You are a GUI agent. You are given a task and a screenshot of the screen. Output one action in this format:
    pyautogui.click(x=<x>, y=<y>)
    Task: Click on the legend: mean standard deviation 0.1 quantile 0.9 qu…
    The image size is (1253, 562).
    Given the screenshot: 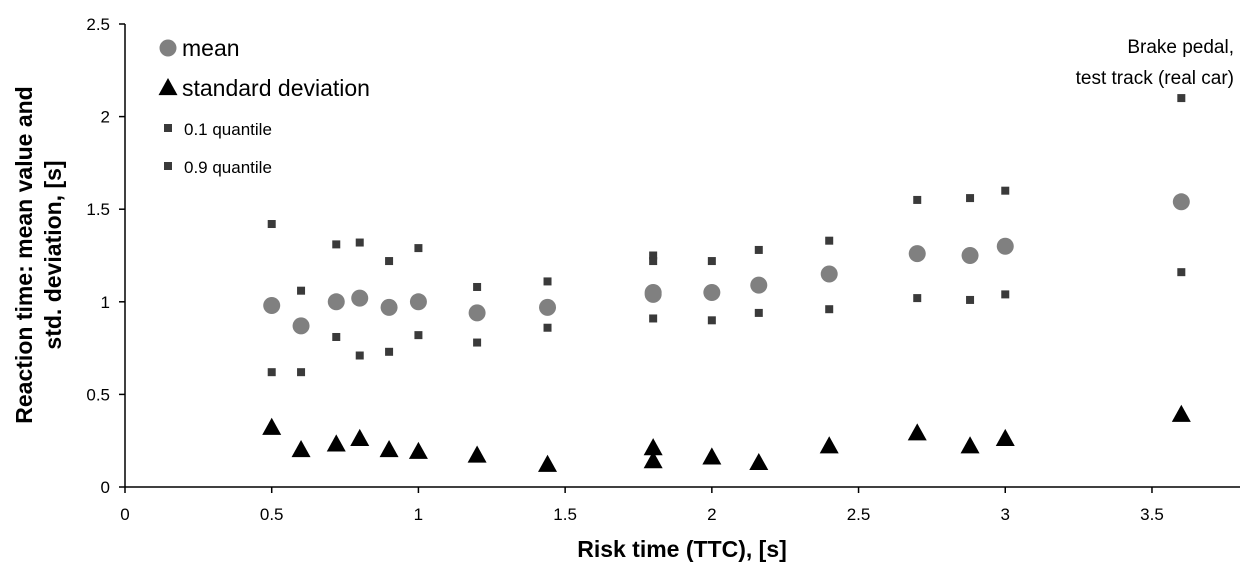 What is the action you would take?
    pyautogui.click(x=264, y=106)
    